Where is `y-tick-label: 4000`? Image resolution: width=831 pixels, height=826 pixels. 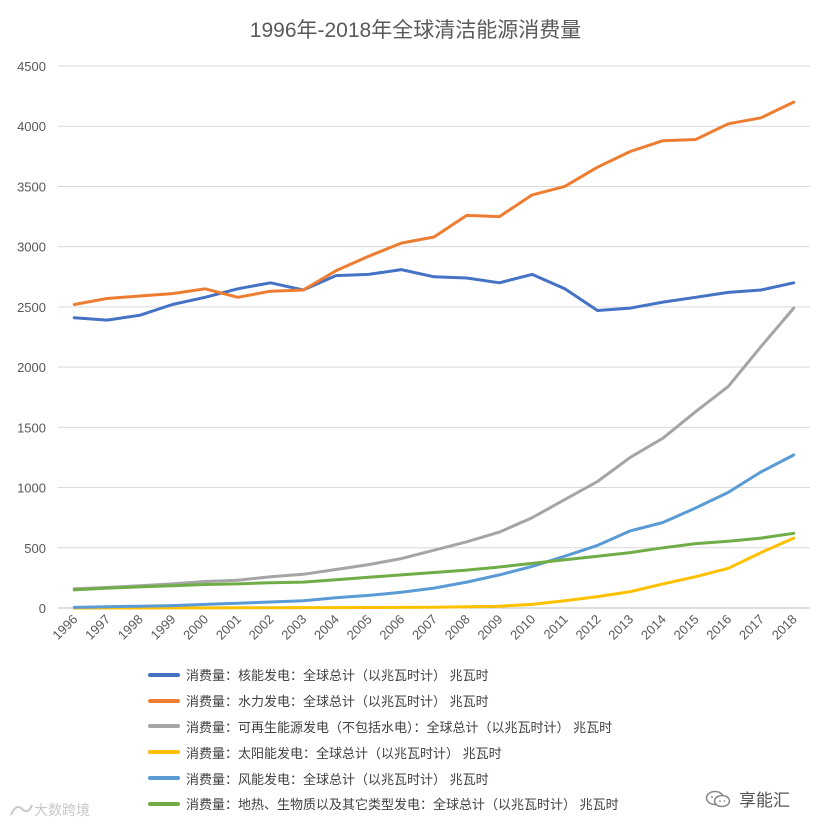
y-tick-label: 4000 is located at coordinates (31, 126).